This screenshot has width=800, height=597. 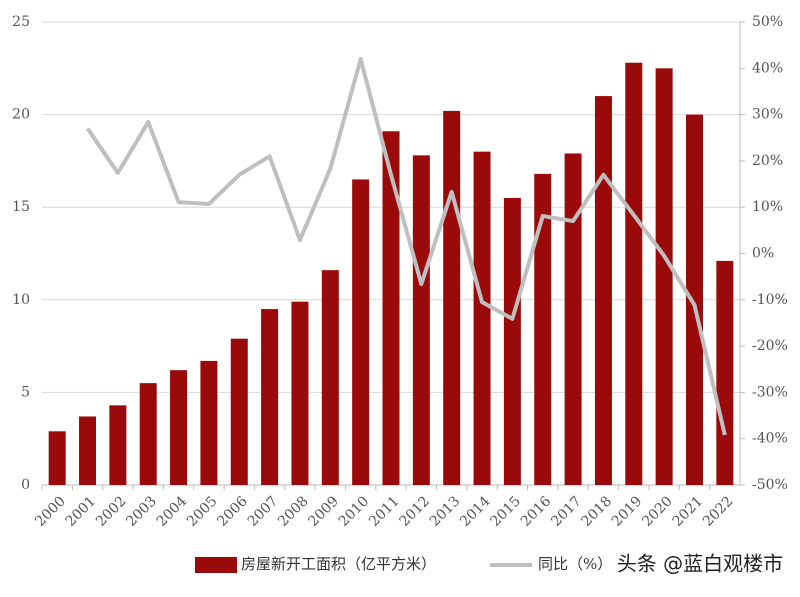 I want to click on x-tick-label: 2015, so click(x=506, y=511).